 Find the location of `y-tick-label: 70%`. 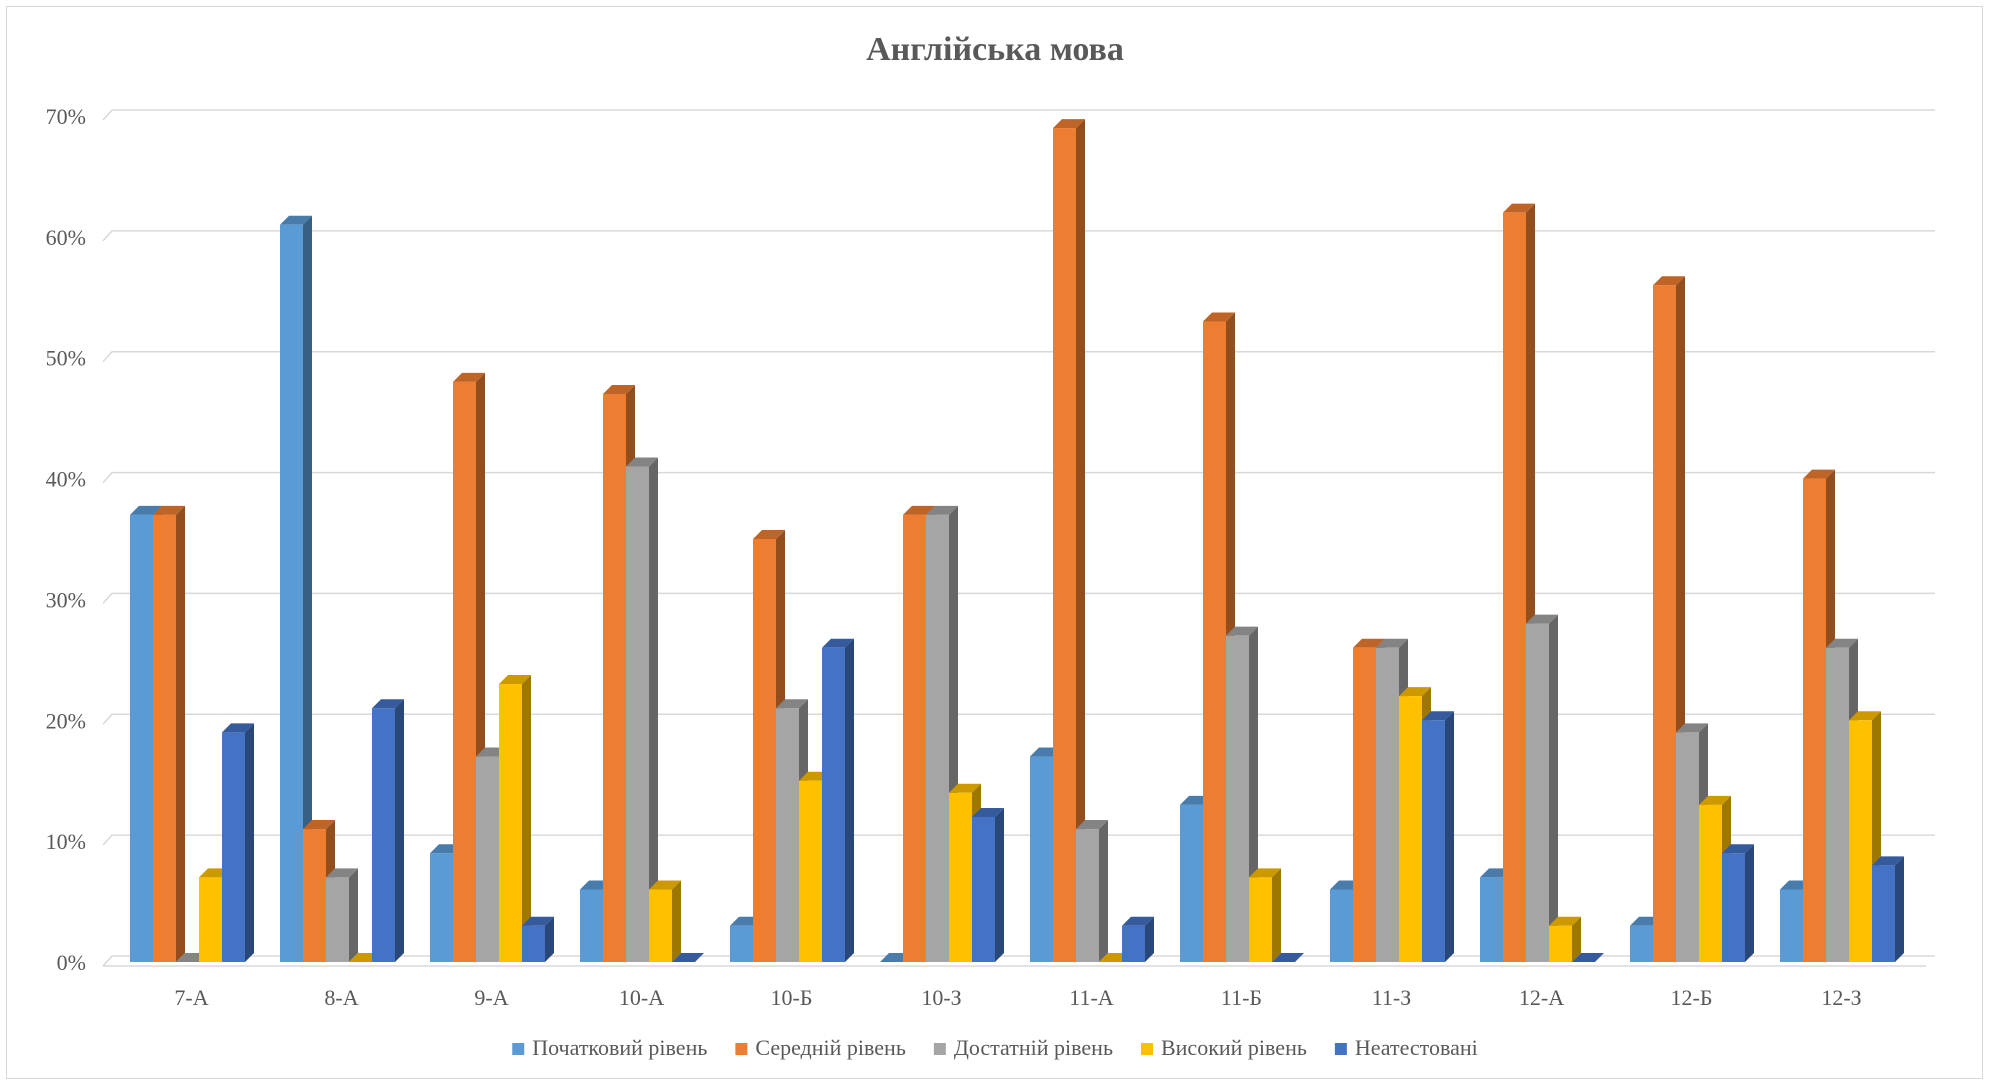

y-tick-label: 70% is located at coordinates (66, 116).